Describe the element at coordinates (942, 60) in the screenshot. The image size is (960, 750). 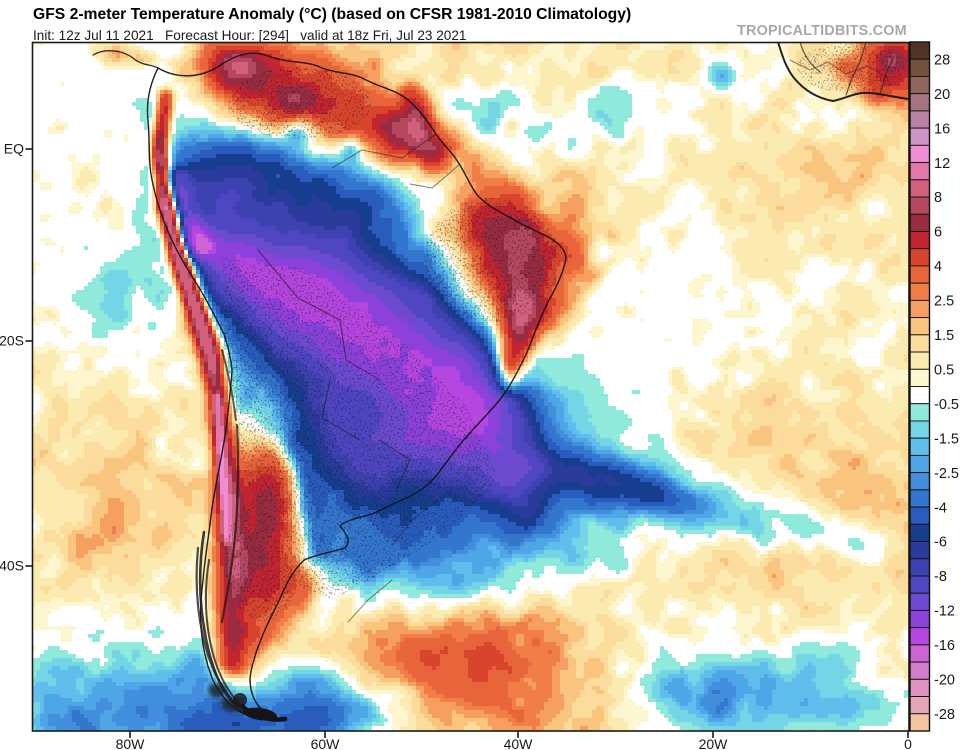
I see `svg-text: 28` at that location.